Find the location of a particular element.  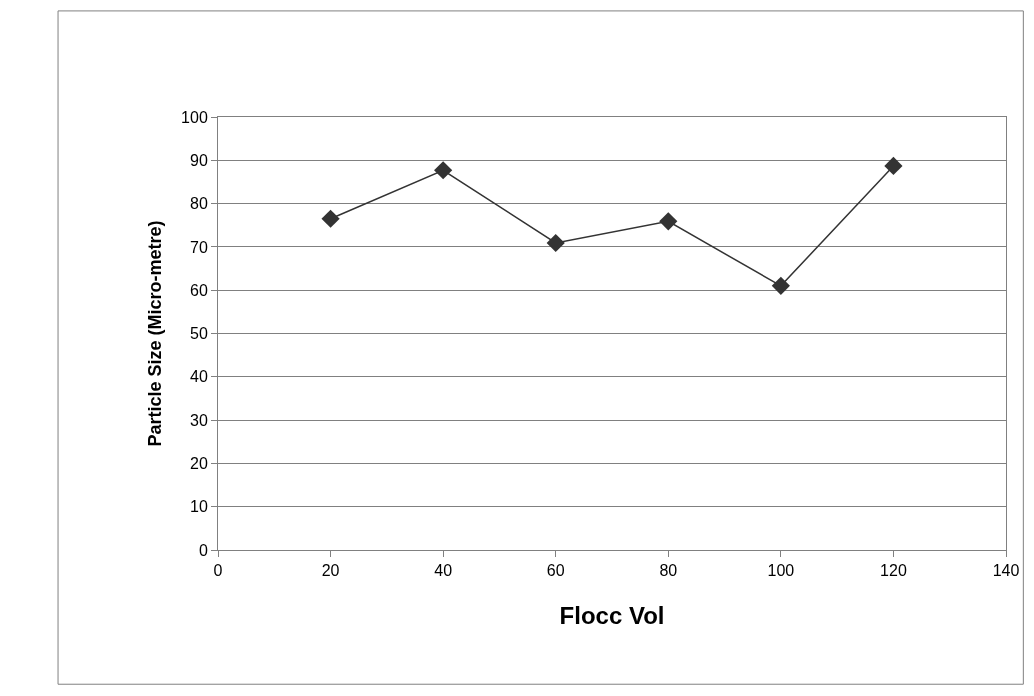

x-tick-label: 60 is located at coordinates (555, 571).